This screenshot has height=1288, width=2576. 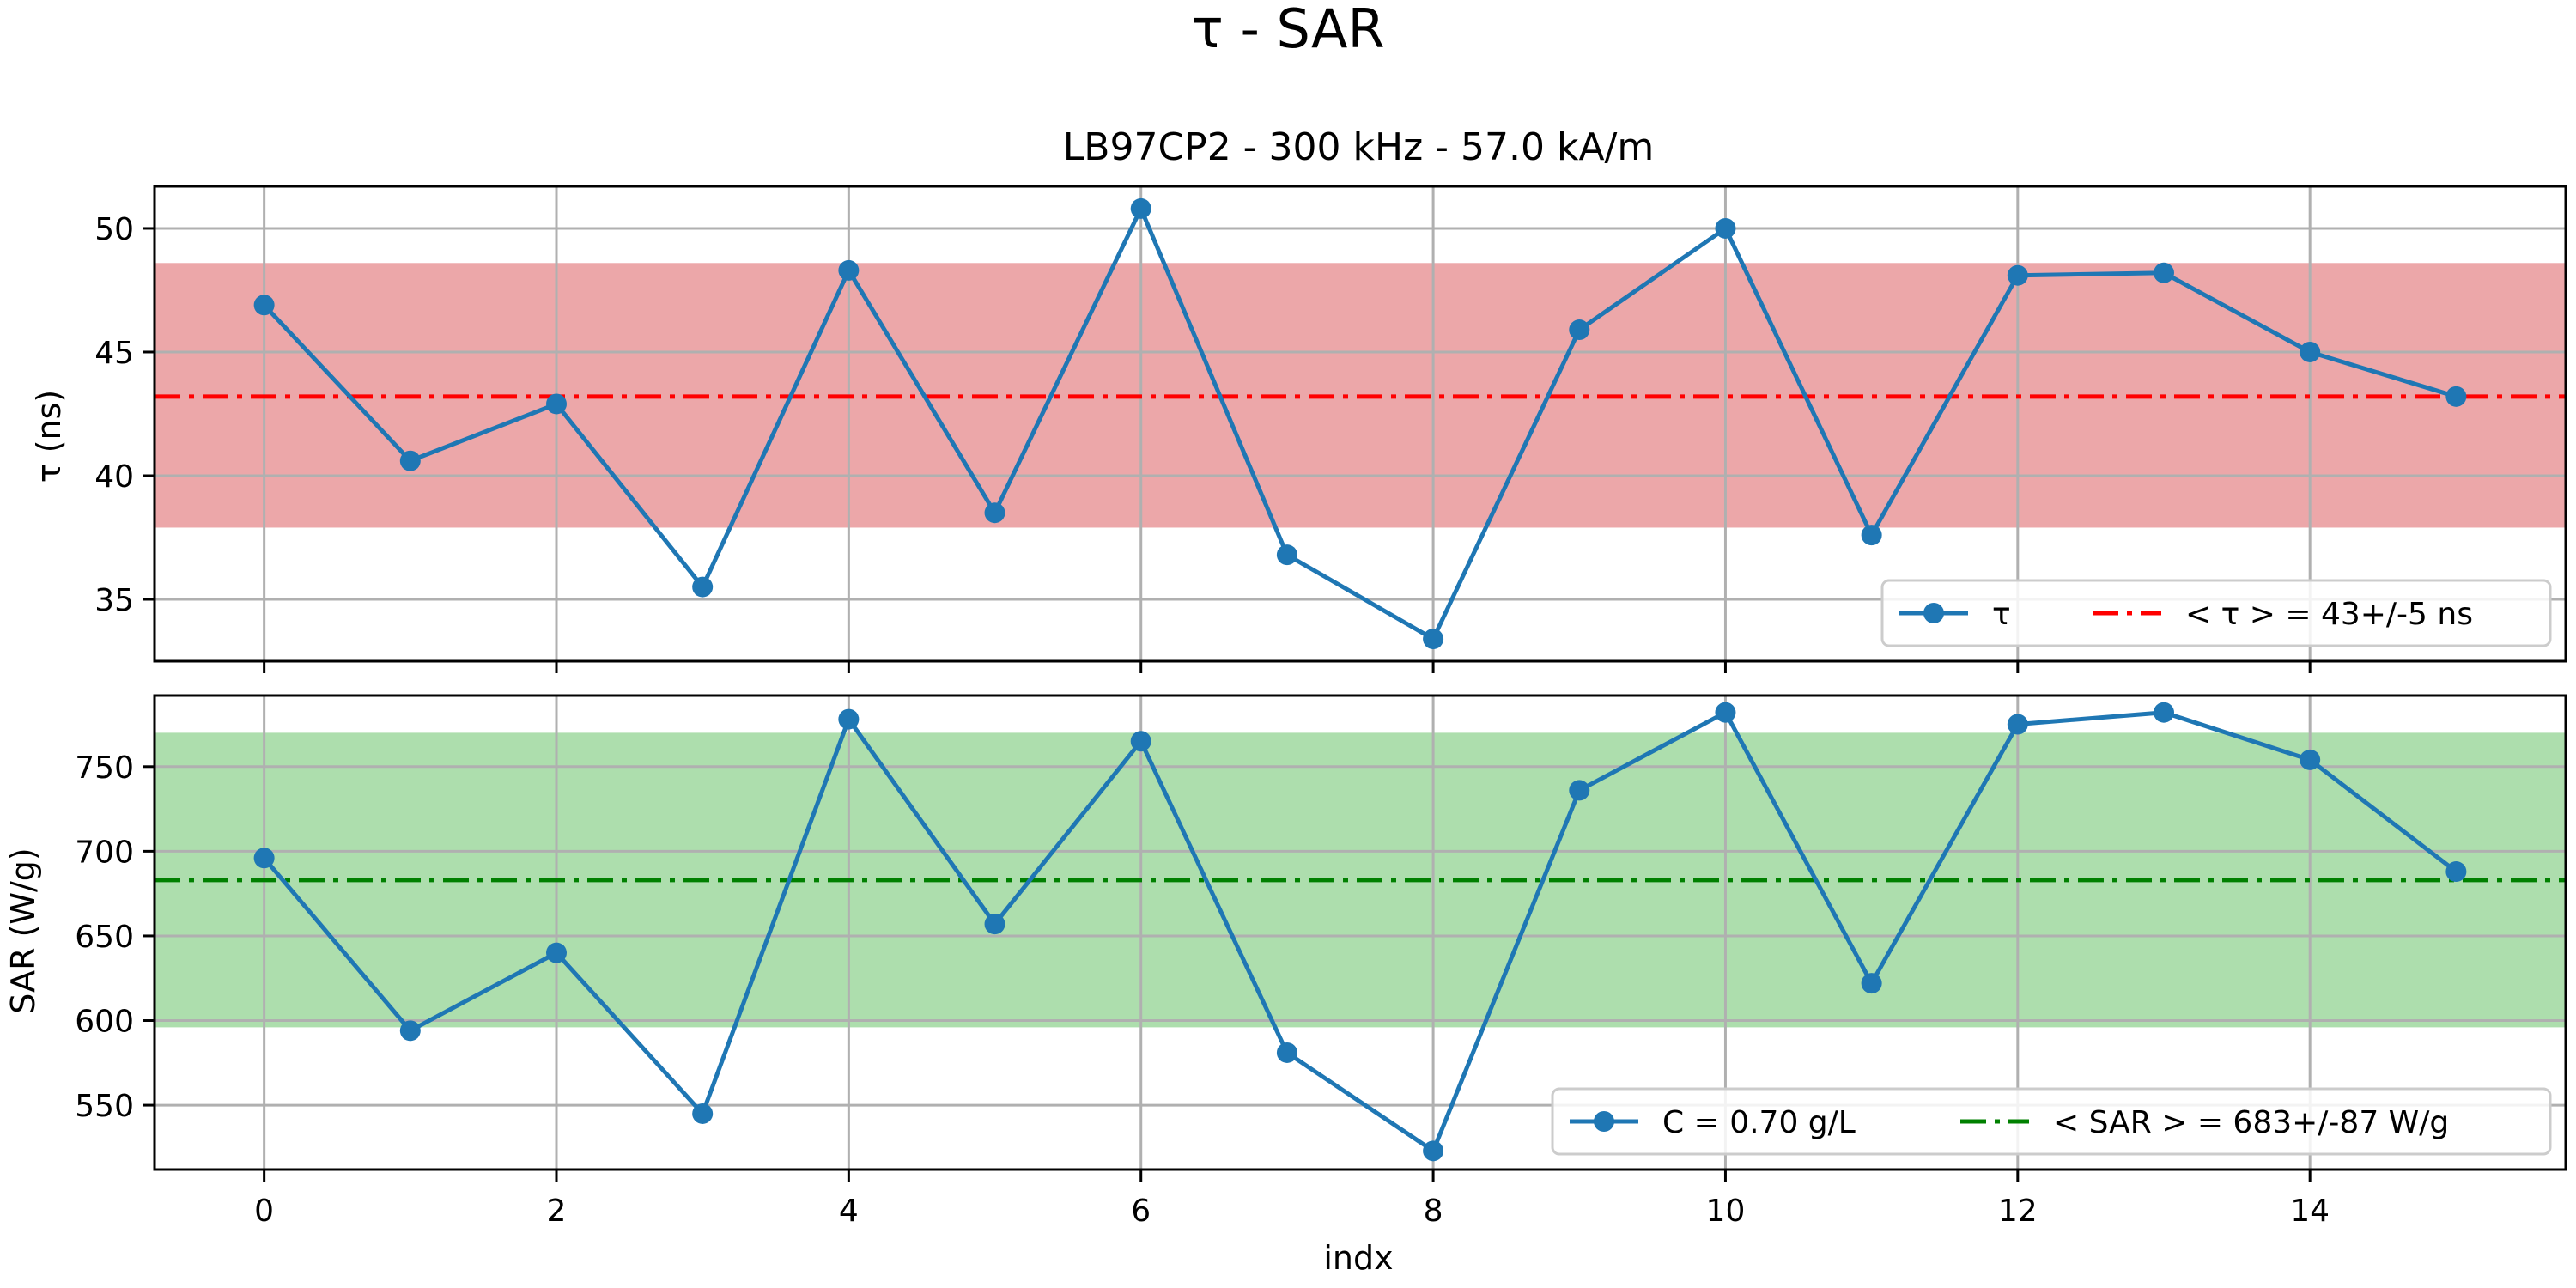 What do you see at coordinates (2251, 1122) in the screenshot?
I see `sar-legend-mean-label: < SAR > = 683+/-87 W/g` at bounding box center [2251, 1122].